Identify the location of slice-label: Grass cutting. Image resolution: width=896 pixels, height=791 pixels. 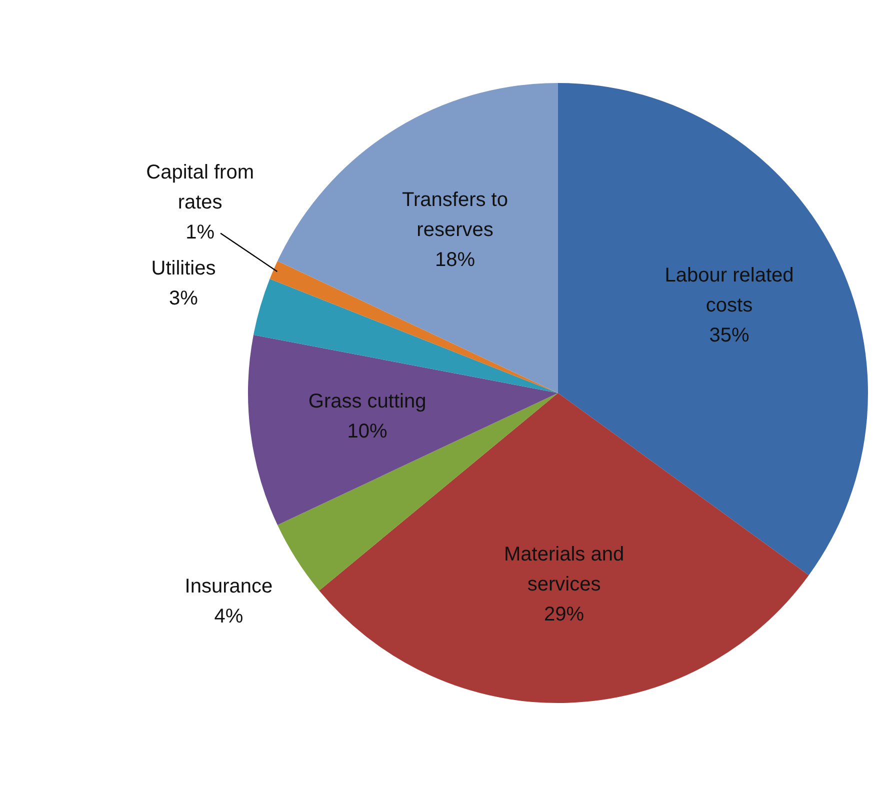
(367, 401).